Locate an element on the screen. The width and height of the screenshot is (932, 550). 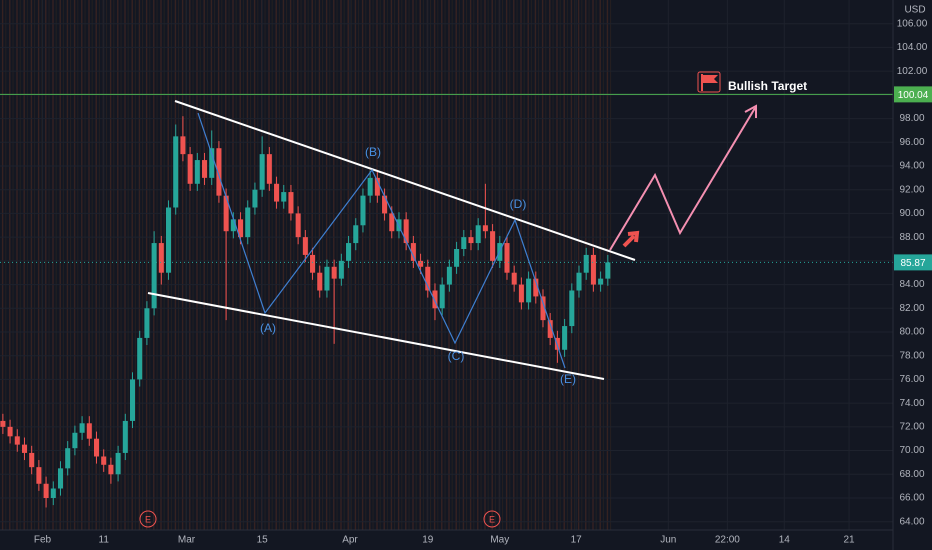
y-tick-label: 64.00 is located at coordinates (911, 521).